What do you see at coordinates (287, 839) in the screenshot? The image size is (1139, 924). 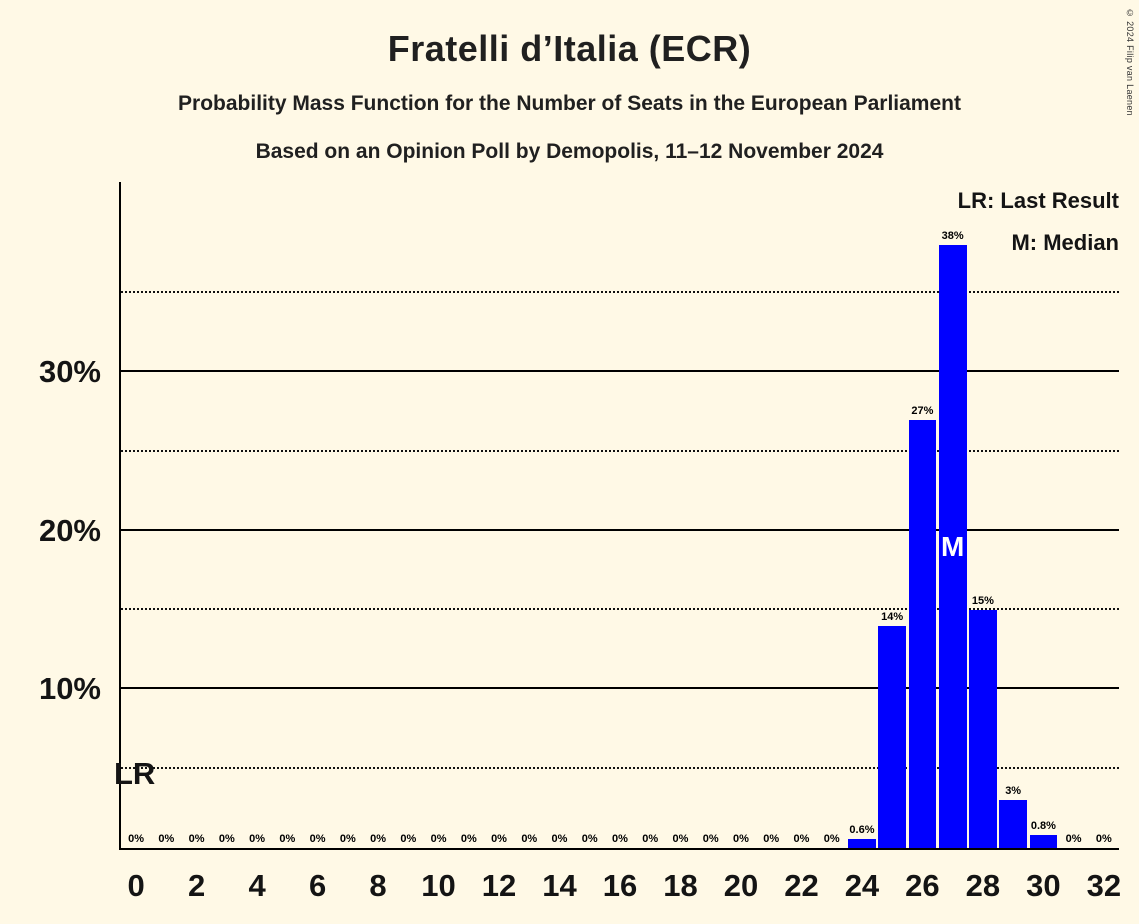 I see `bar-value-label-seat-5: 0%` at bounding box center [287, 839].